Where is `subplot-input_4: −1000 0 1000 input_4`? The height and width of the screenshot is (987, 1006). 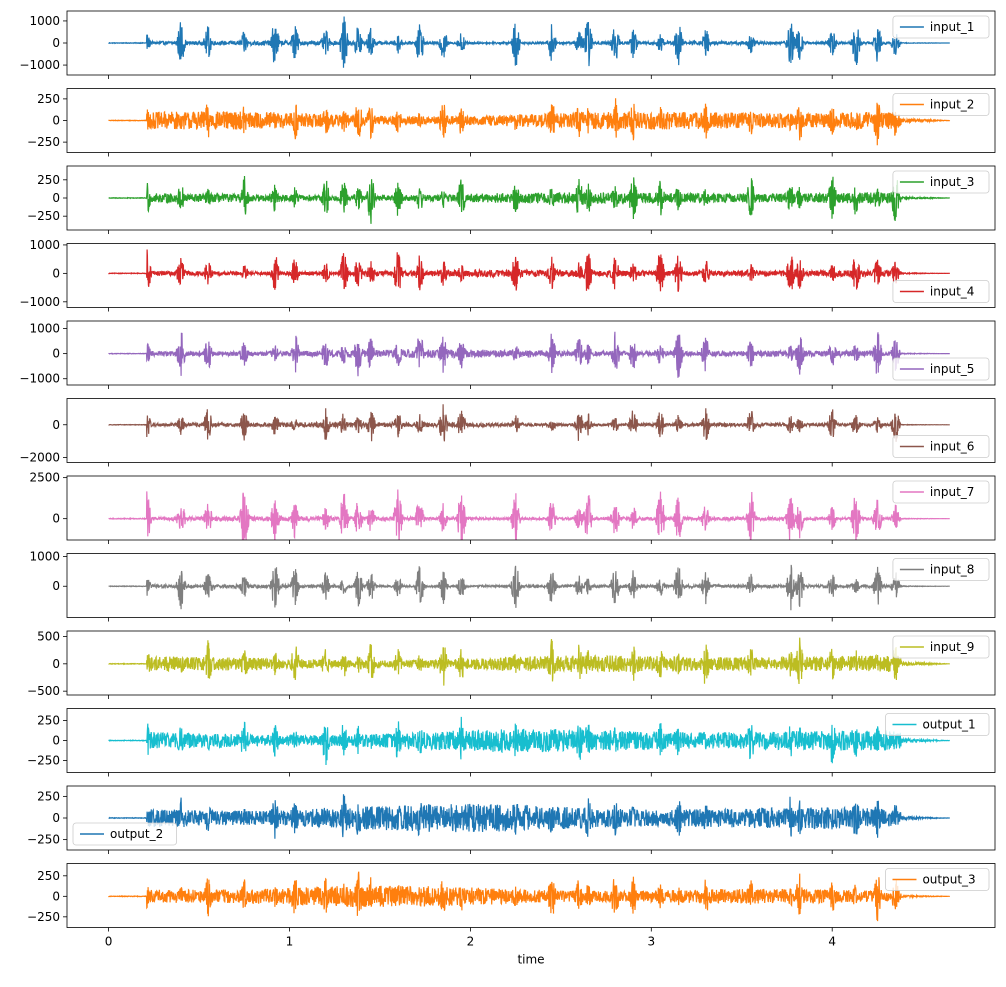
subplot-input_4: −1000 0 1000 input_4 is located at coordinates (507, 275).